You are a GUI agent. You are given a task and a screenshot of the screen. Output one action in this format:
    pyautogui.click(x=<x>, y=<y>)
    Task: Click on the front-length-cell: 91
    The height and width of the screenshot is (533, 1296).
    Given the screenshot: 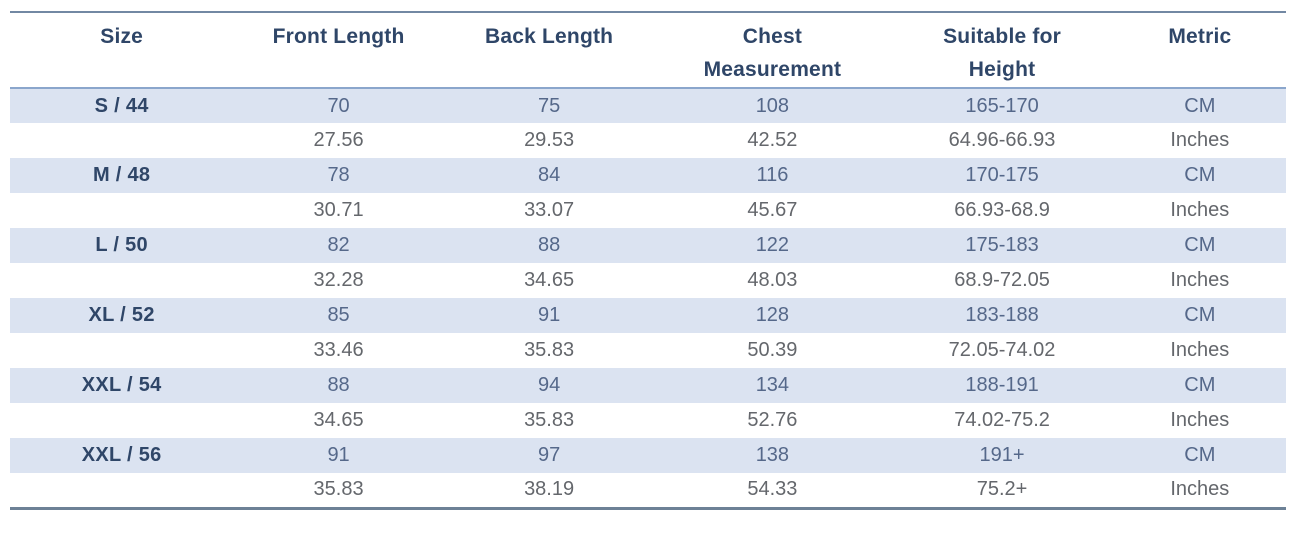 What is the action you would take?
    pyautogui.click(x=338, y=455)
    